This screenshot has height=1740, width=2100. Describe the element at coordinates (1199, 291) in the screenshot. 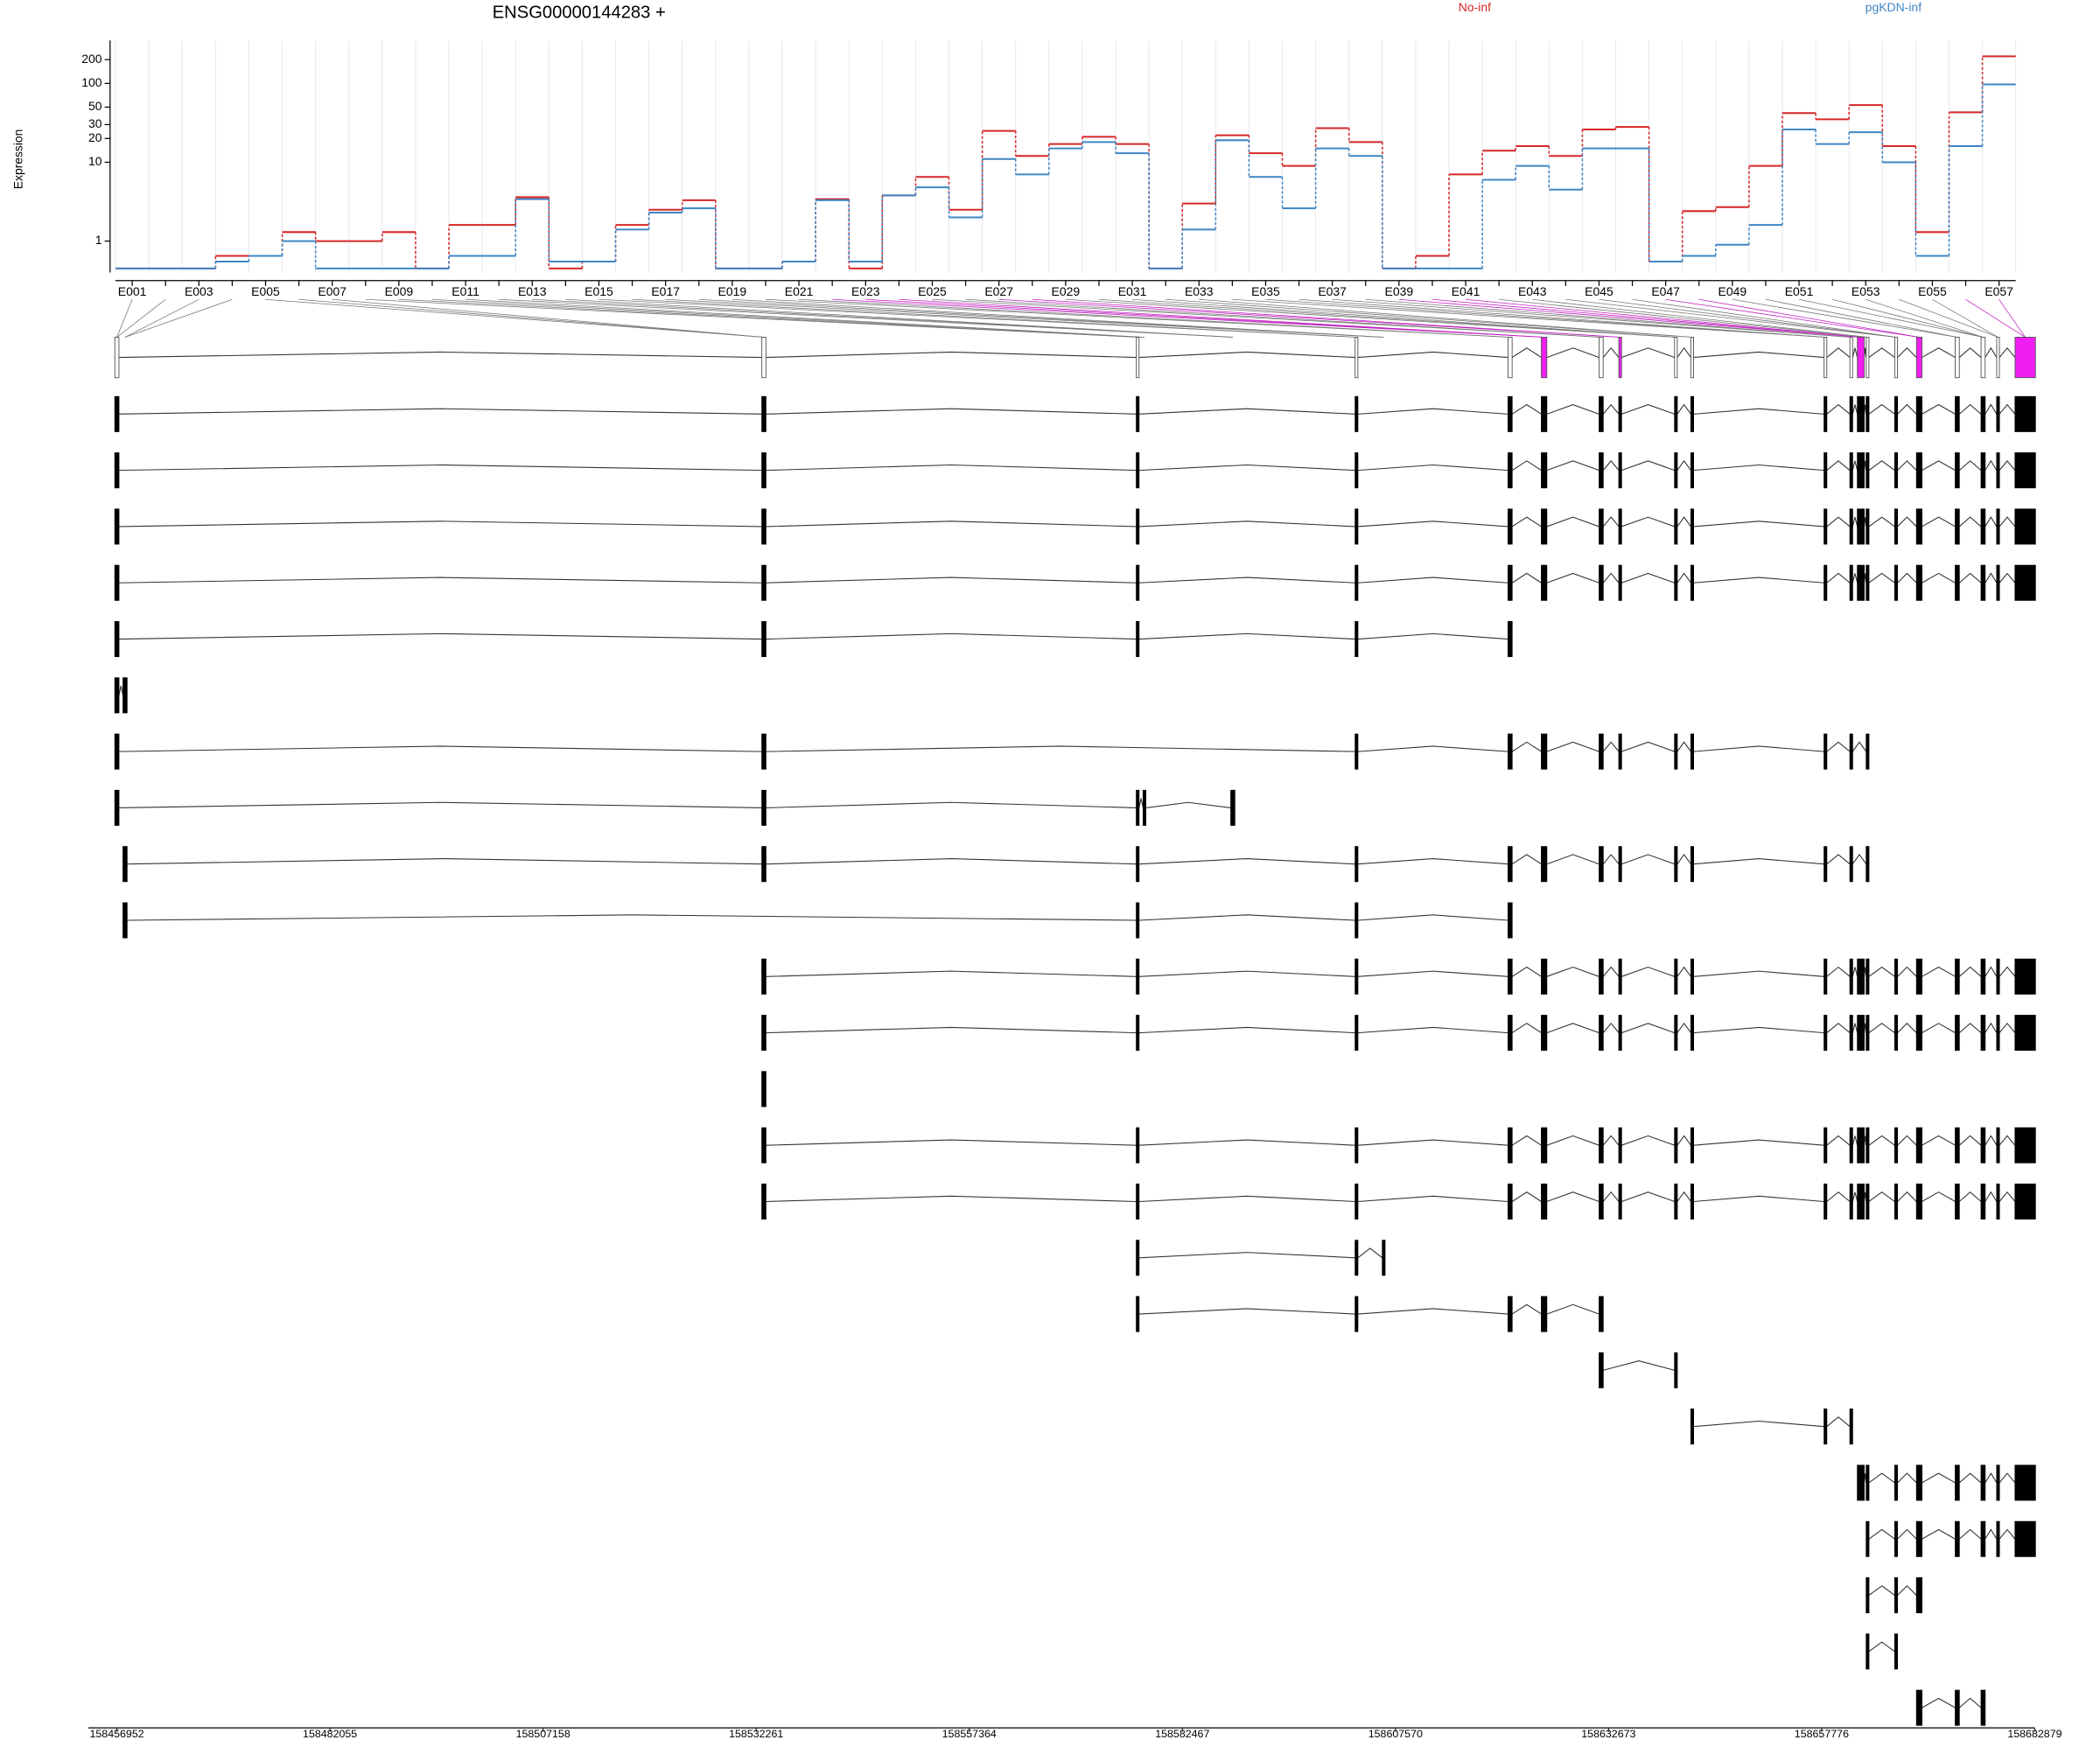

I see `x-tick-label: E033` at that location.